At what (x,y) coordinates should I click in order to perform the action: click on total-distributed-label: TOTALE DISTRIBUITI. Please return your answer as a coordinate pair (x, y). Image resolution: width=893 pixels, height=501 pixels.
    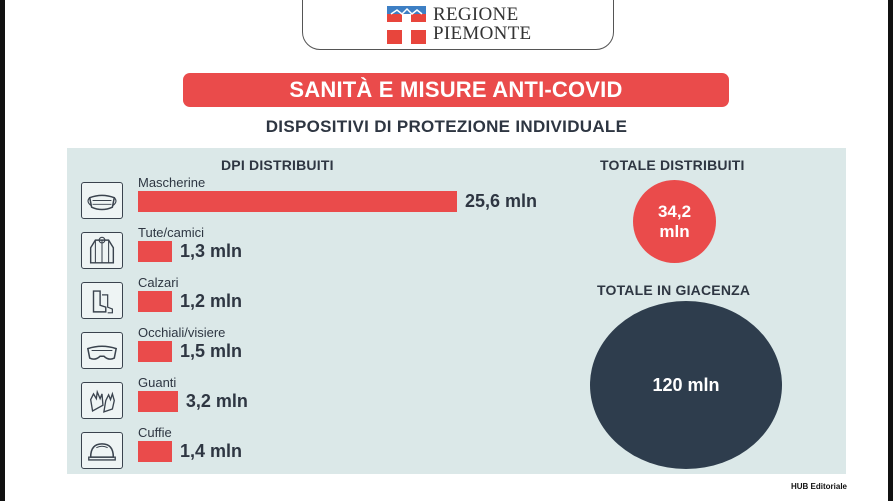
    Looking at the image, I should click on (672, 165).